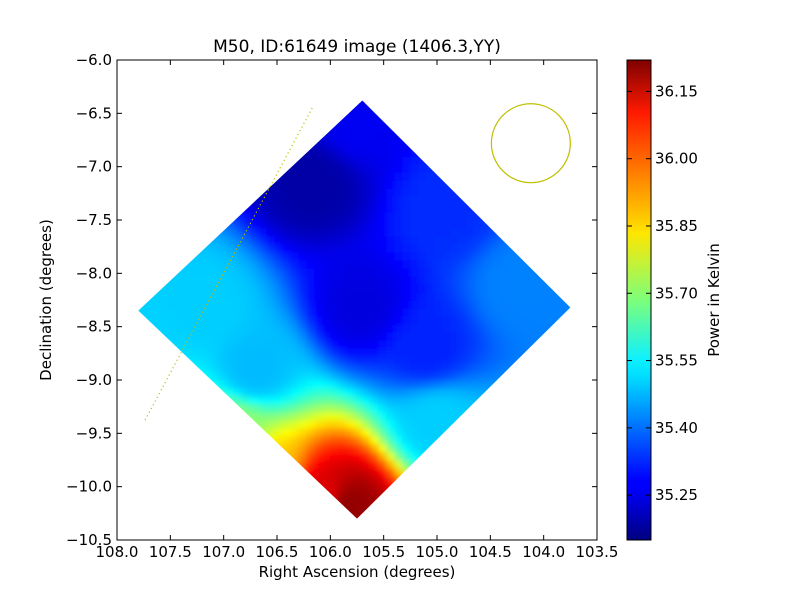  I want to click on y-tick-label: −9.0, so click(94, 380).